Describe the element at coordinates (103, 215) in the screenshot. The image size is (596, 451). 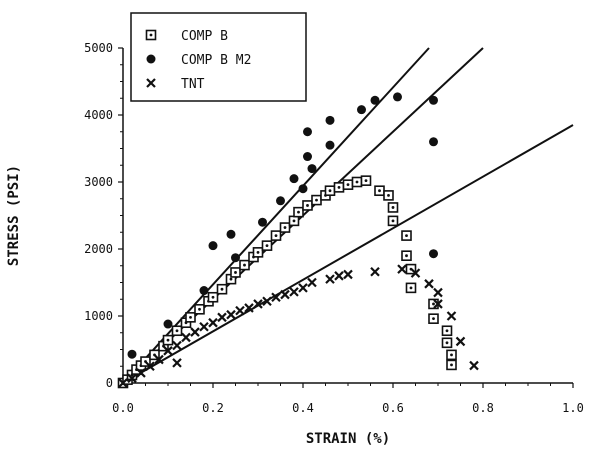
I see `y-ticks: 0 1000 2000 3000 4000 5000` at that location.